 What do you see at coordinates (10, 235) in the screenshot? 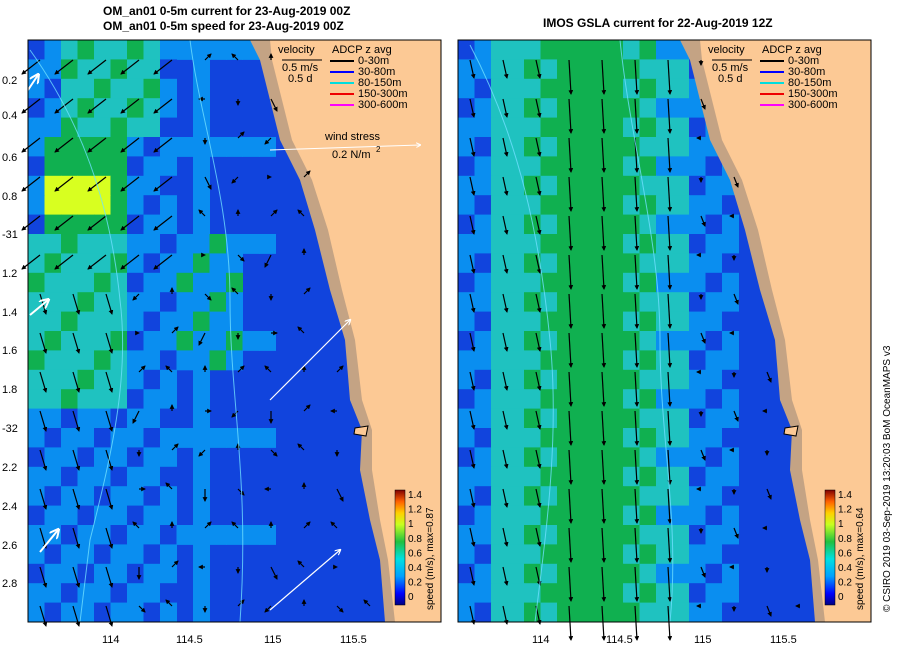
I see `y-tick-label: -31` at bounding box center [10, 235].